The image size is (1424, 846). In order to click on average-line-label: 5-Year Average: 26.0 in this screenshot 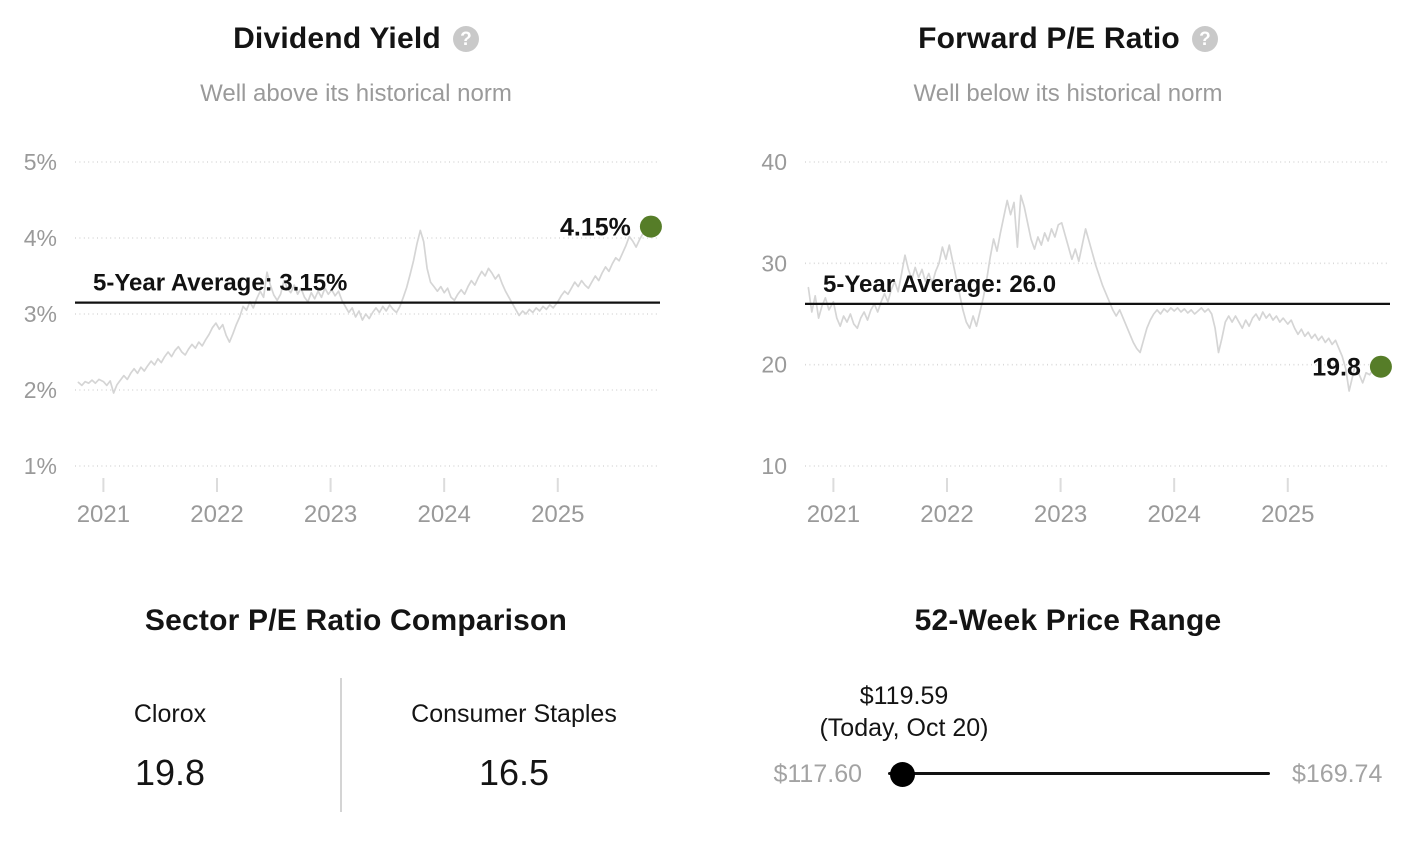, I will do `click(939, 284)`.